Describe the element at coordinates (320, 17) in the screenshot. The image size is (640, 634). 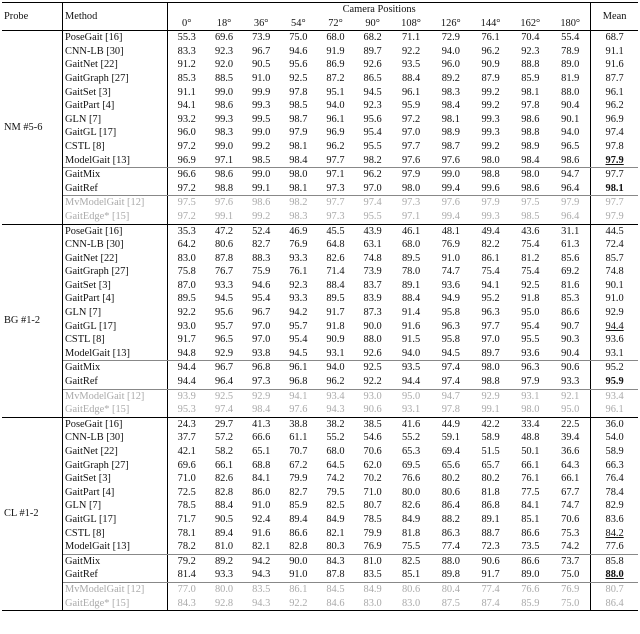
I see `header-row: Probe Method Camera Positions Mean` at that location.